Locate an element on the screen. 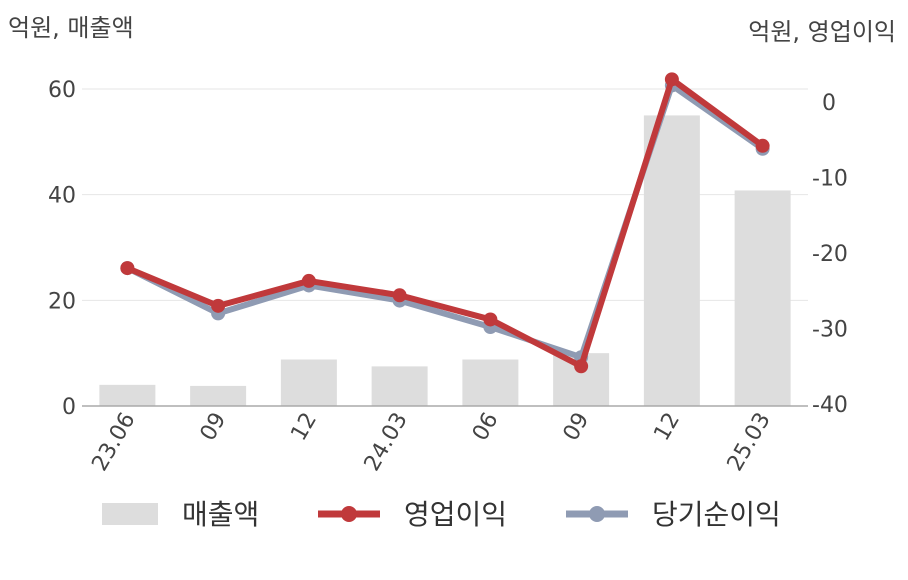 This screenshot has width=908, height=580. right-tick-label: -40 is located at coordinates (830, 405).